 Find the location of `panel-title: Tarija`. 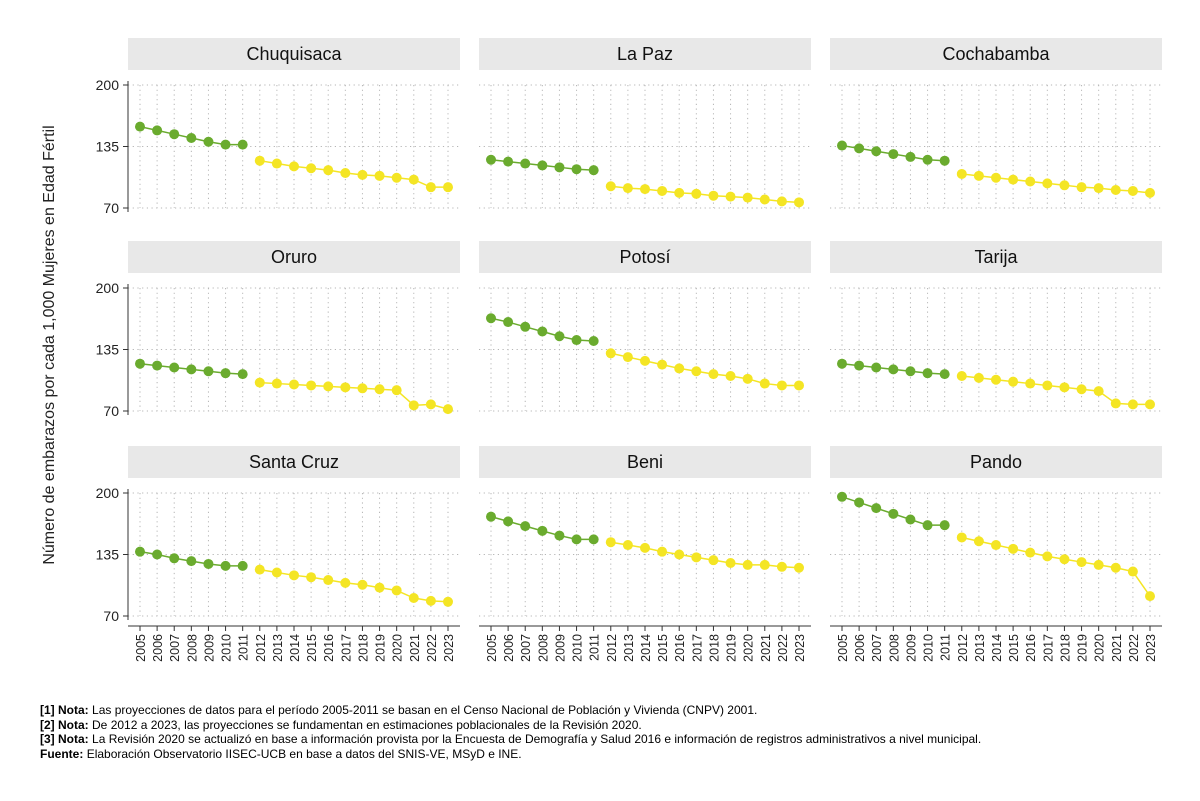

panel-title: Tarija is located at coordinates (996, 257).